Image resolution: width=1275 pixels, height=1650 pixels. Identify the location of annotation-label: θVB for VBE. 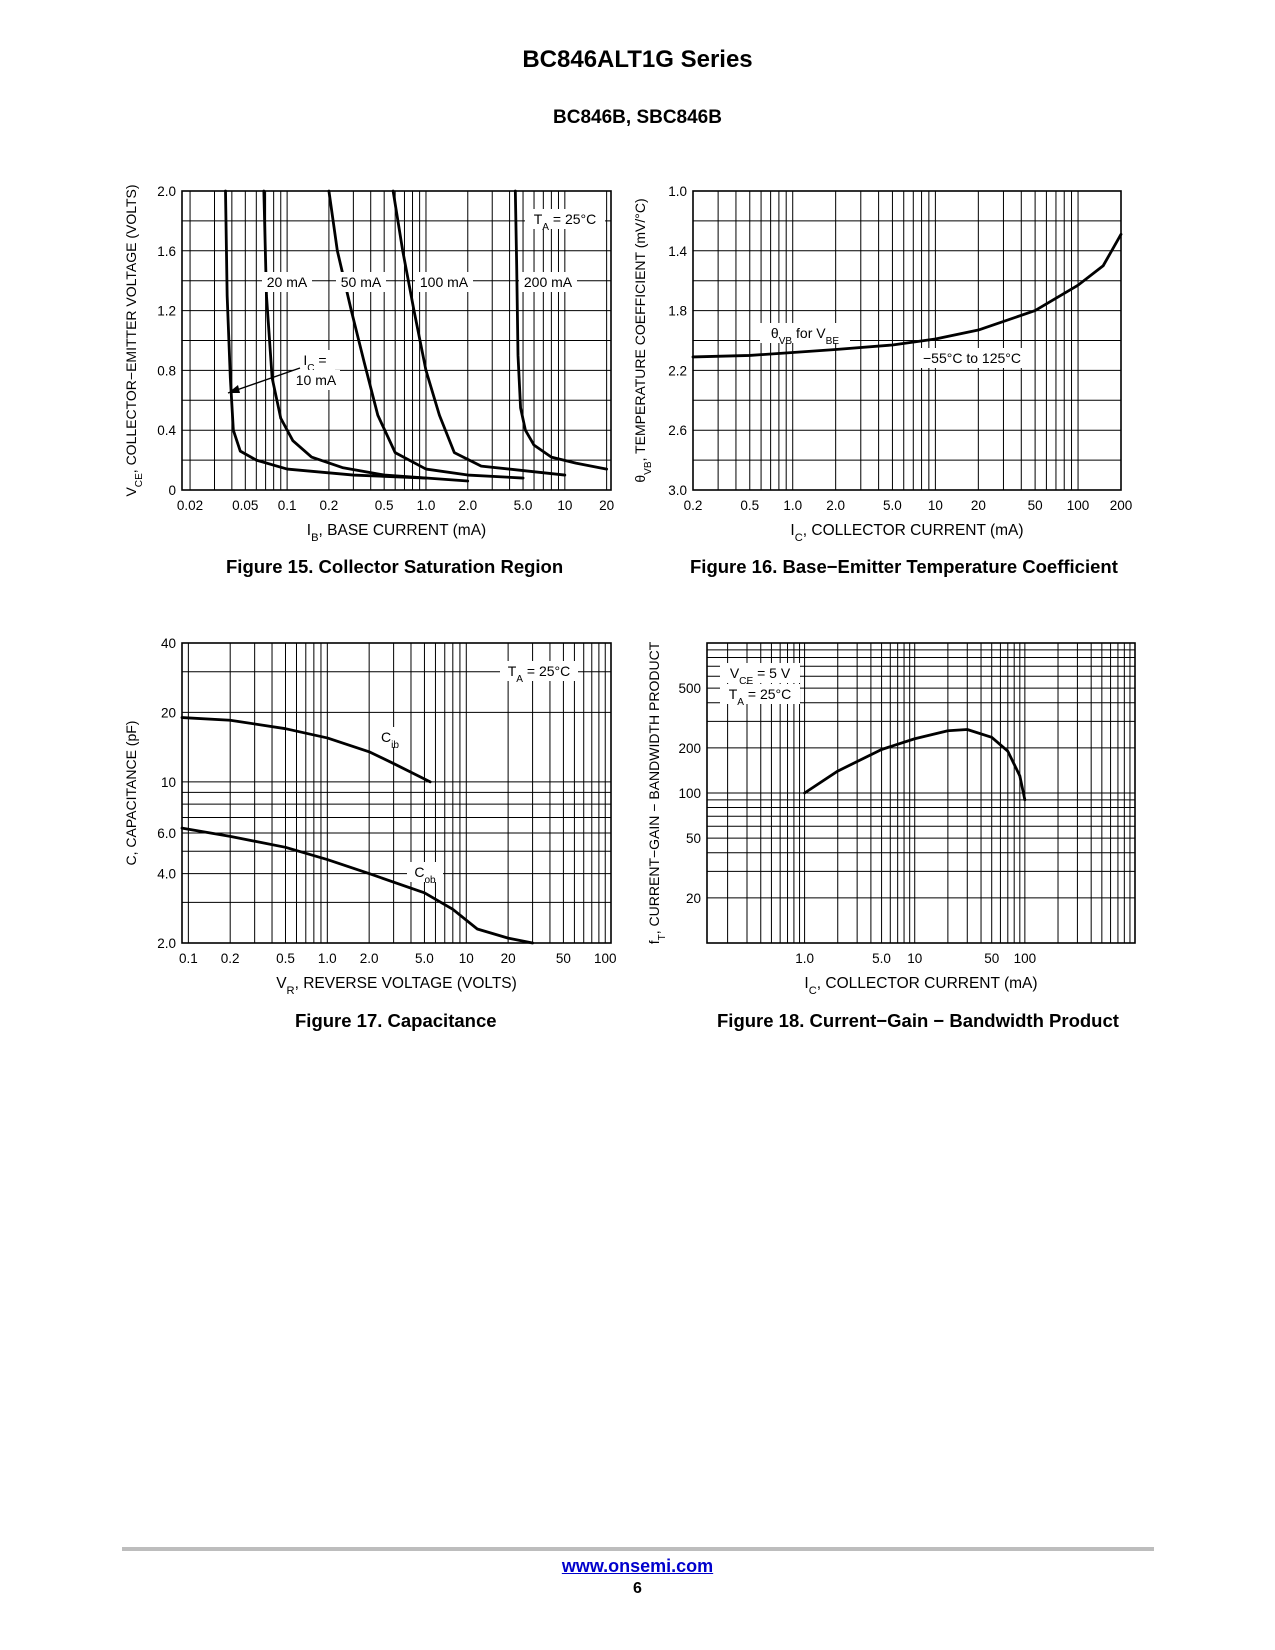
(805, 336).